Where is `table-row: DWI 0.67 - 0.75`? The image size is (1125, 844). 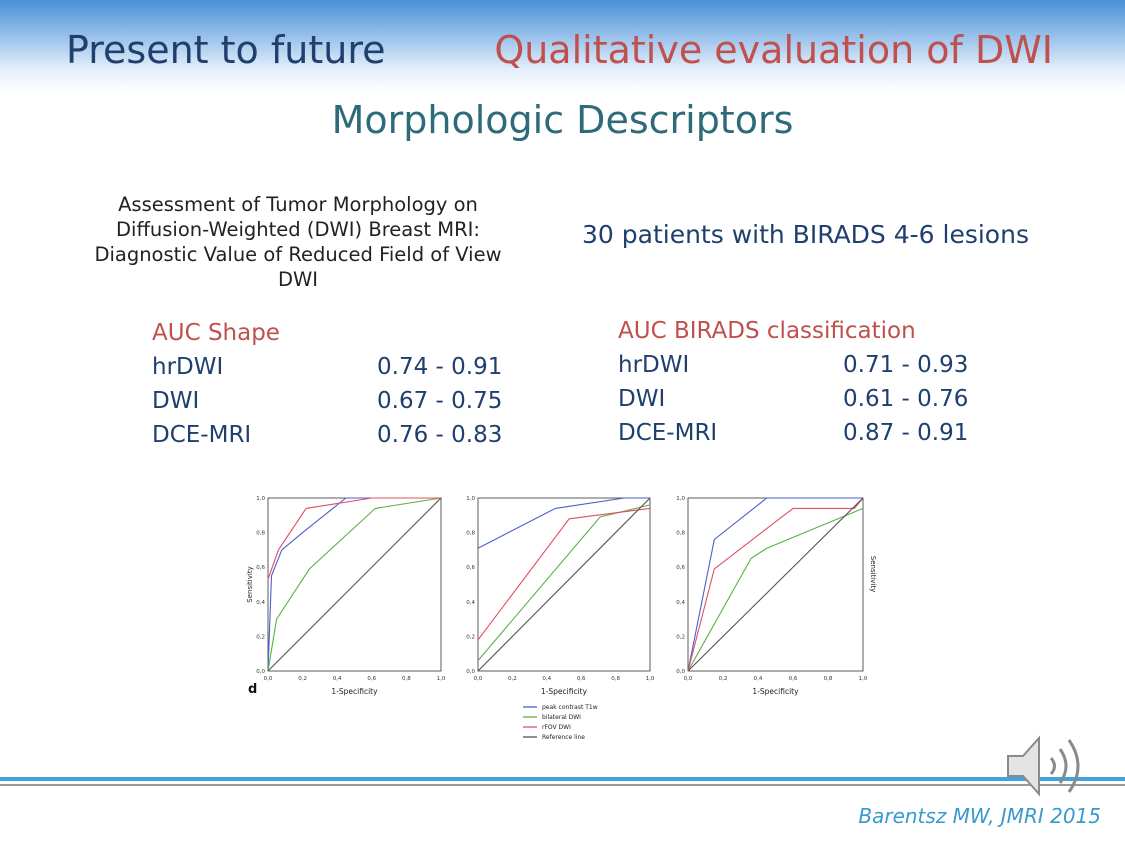 table-row: DWI 0.67 - 0.75 is located at coordinates (352, 405).